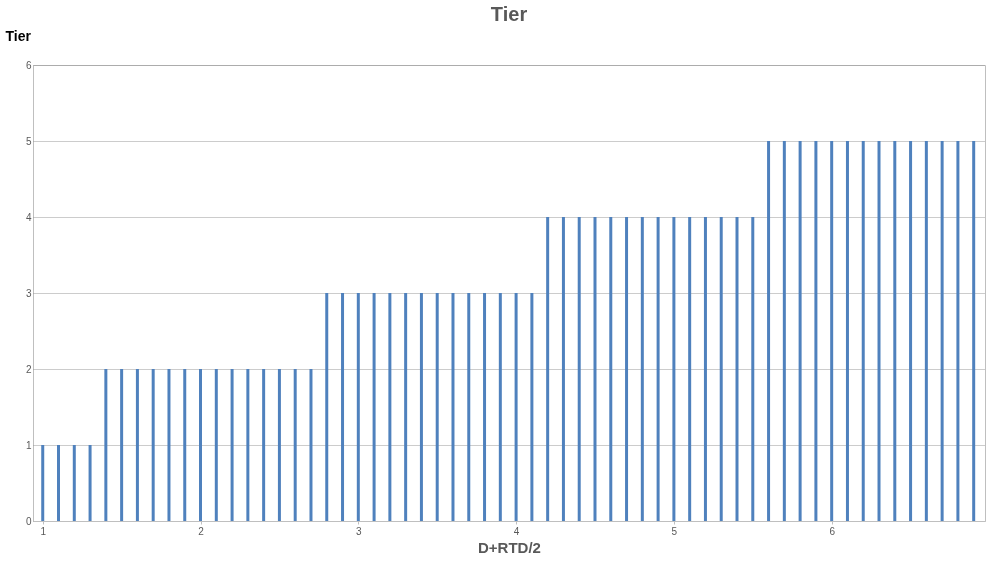  I want to click on y-tick-label: 6, so click(28, 65).